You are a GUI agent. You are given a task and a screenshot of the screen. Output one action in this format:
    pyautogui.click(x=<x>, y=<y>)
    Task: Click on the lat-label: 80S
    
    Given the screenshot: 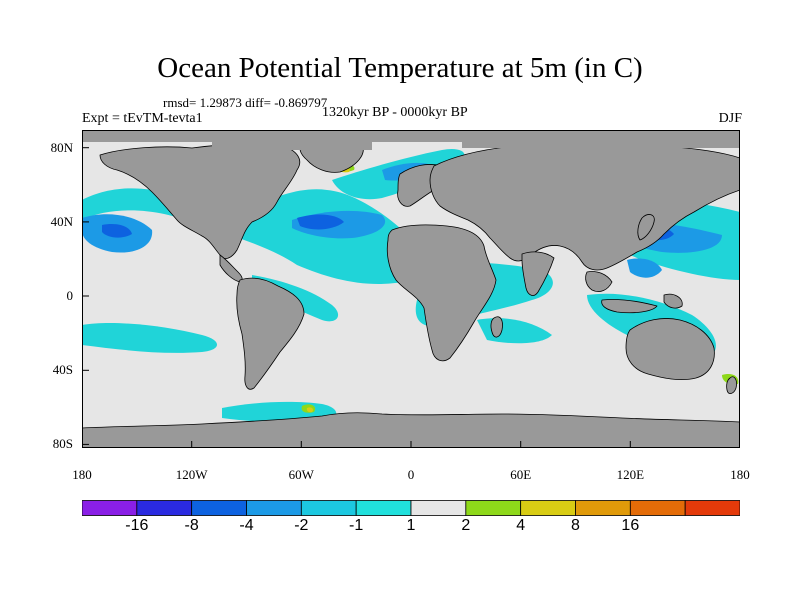 What is the action you would take?
    pyautogui.click(x=62, y=444)
    